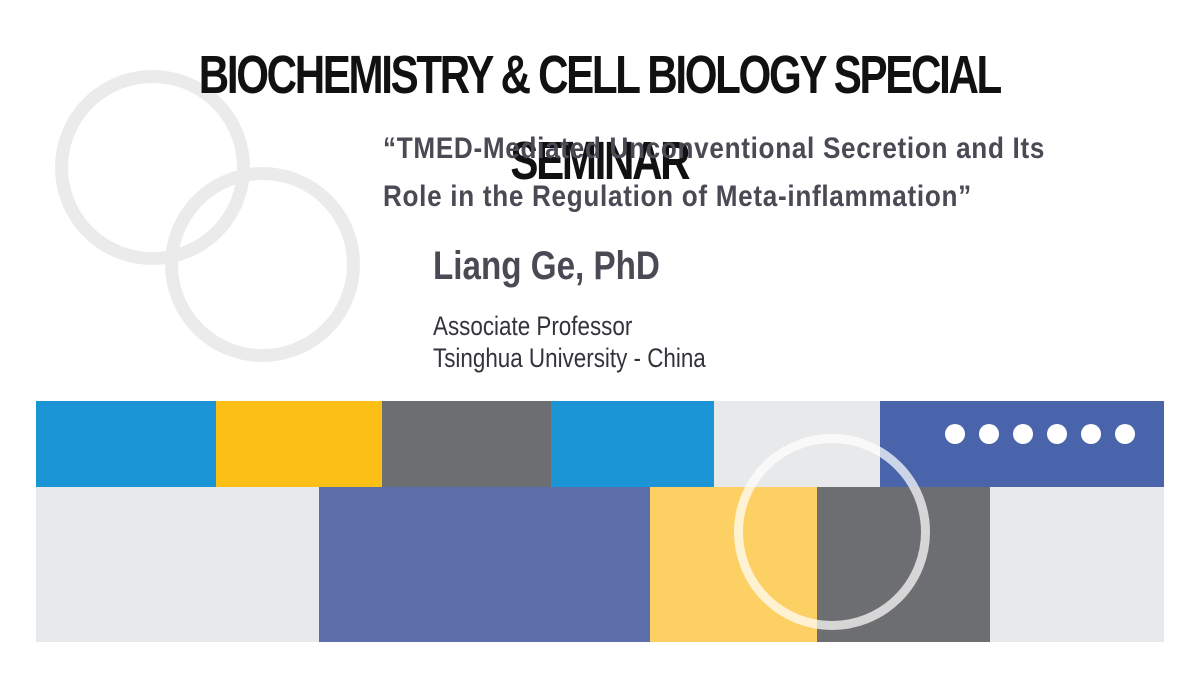 The image size is (1200, 675). Describe the element at coordinates (546, 266) in the screenshot. I see `speaker-name: Liang Ge, PhD` at that location.